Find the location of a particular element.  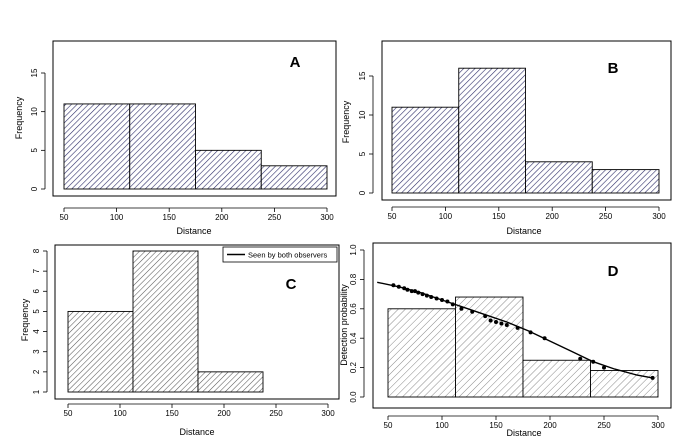

y-tick-label: 7 is located at coordinates (36, 270).